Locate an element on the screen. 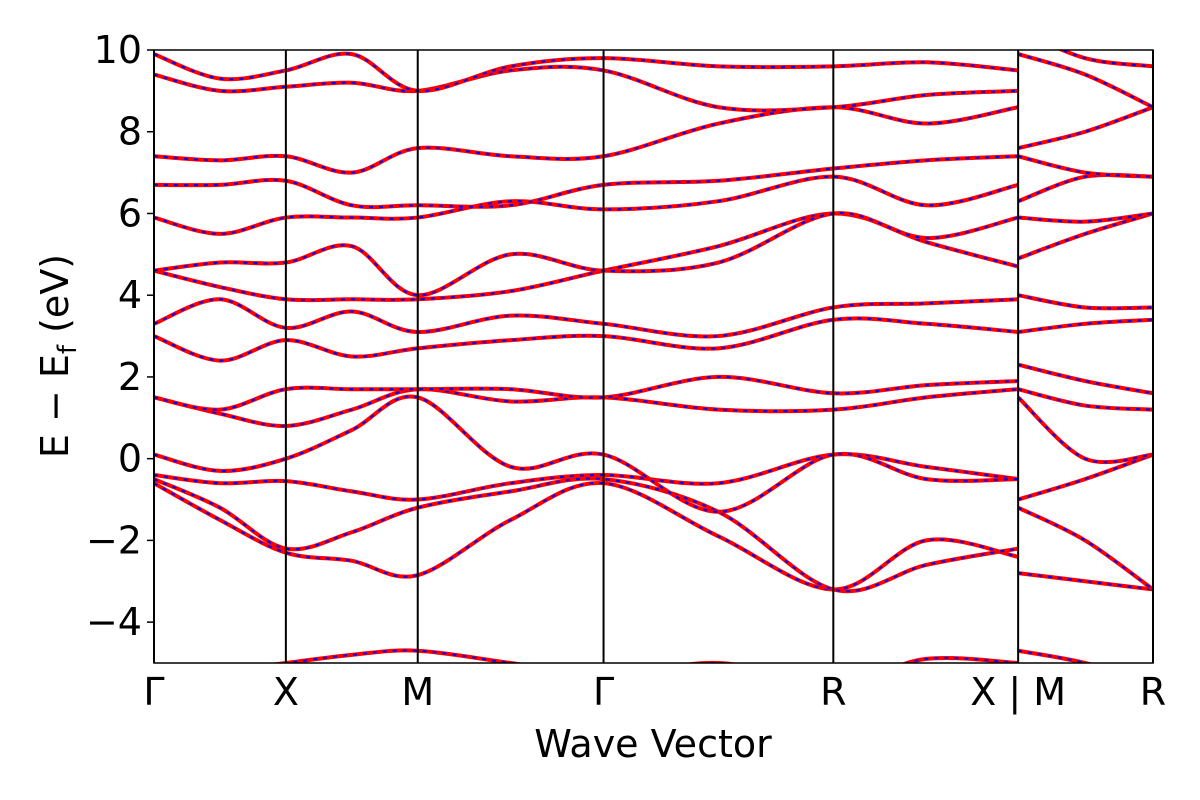 Image resolution: width=1200 pixels, height=800 pixels. x-tick-label: M is located at coordinates (417, 692).